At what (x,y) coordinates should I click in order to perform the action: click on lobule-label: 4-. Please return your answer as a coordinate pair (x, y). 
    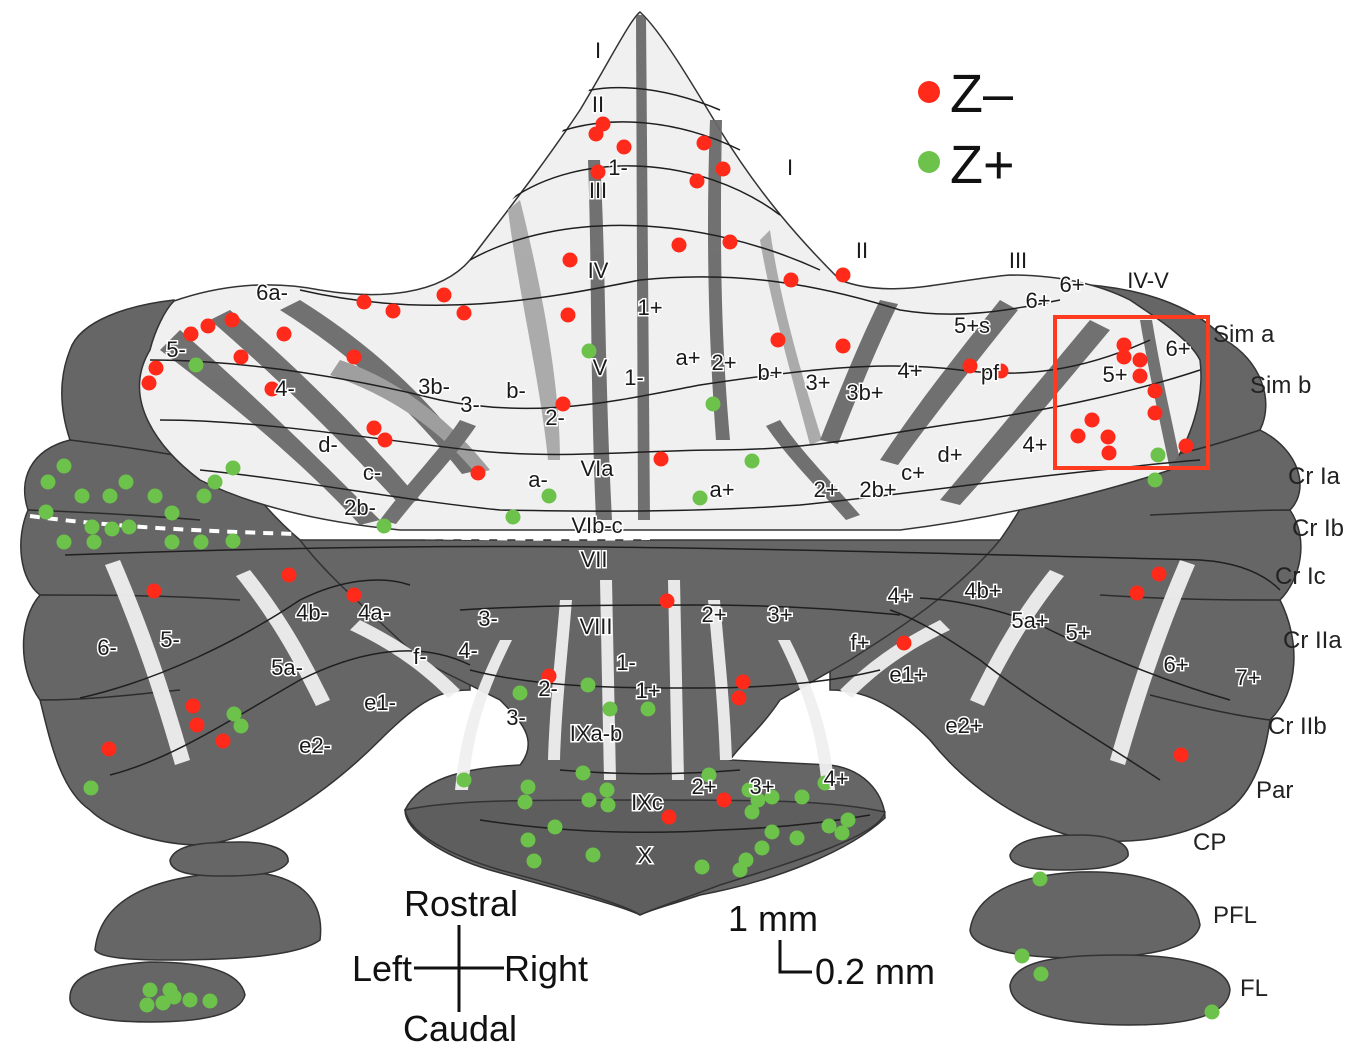
    Looking at the image, I should click on (285, 388).